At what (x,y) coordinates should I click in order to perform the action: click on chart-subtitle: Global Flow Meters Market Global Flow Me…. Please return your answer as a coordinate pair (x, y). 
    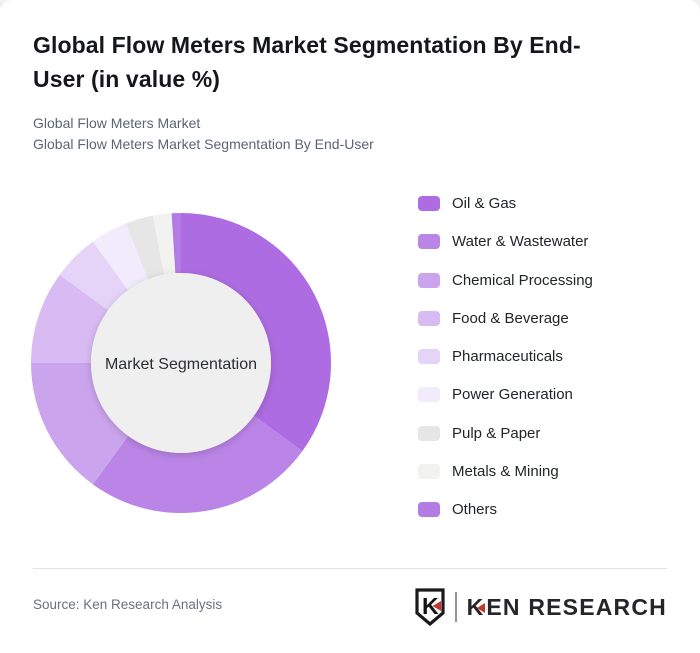
    Looking at the image, I should click on (203, 134).